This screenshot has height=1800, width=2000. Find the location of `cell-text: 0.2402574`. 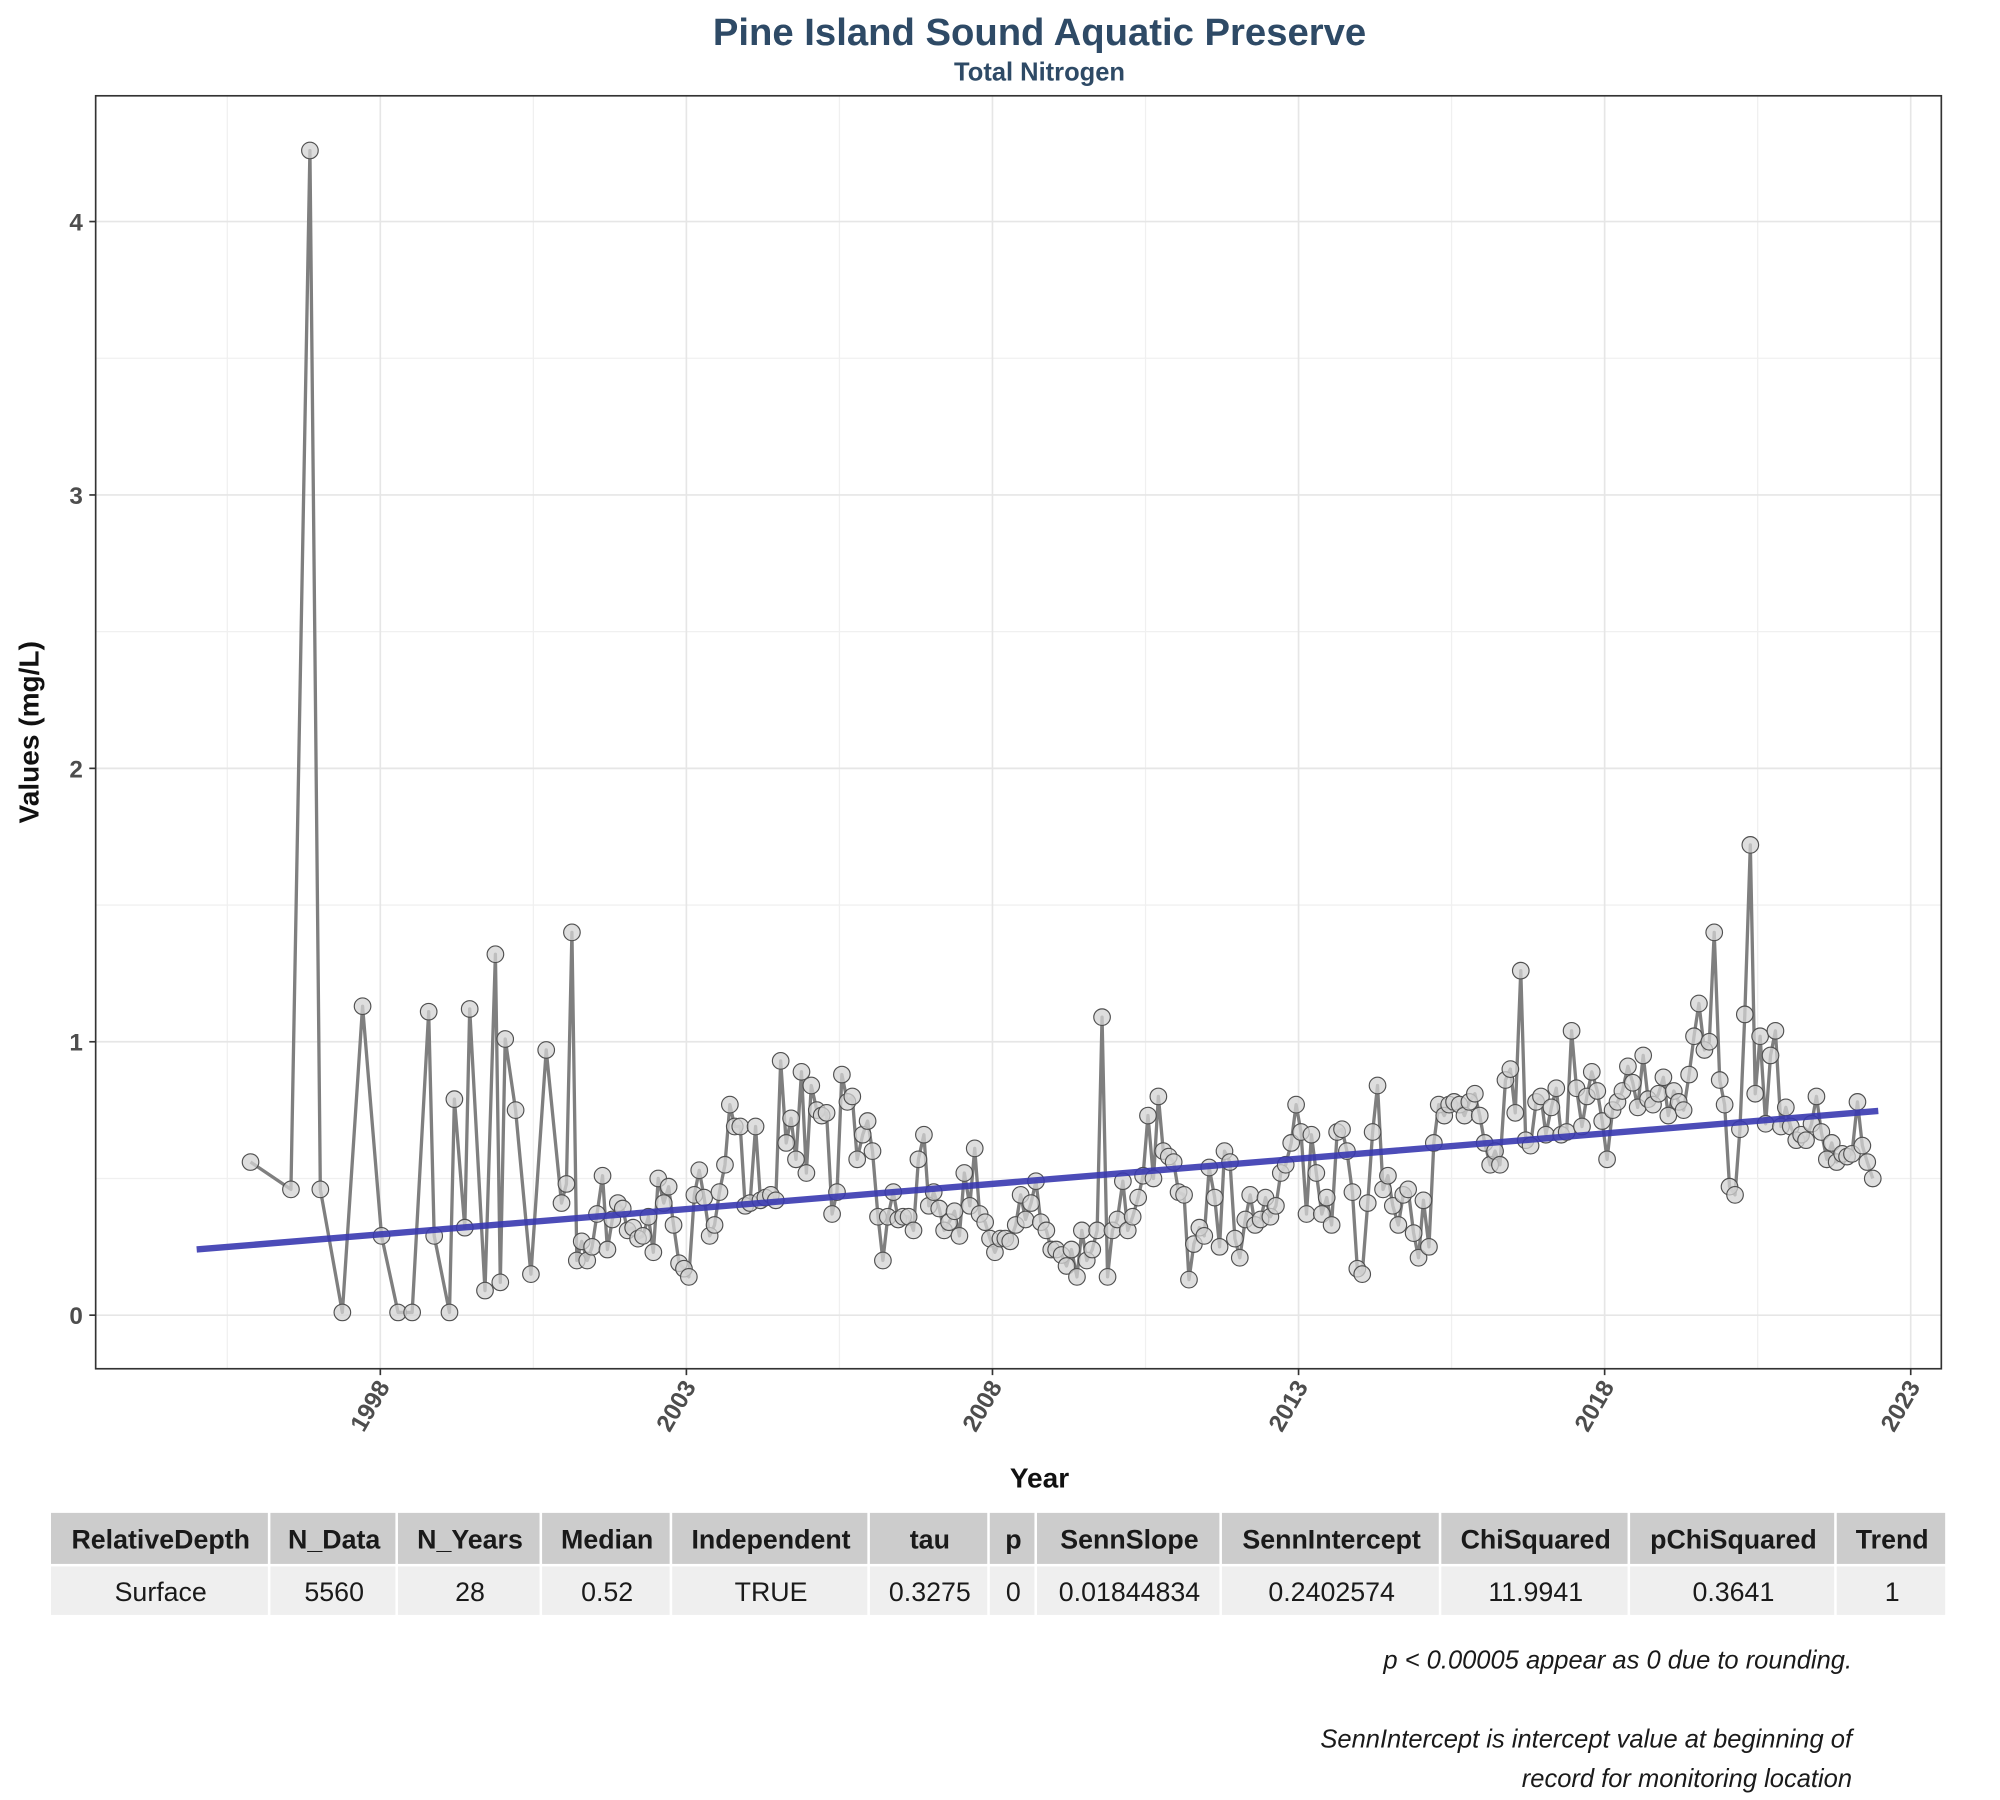

cell-text: 0.2402574 is located at coordinates (1331, 1592).